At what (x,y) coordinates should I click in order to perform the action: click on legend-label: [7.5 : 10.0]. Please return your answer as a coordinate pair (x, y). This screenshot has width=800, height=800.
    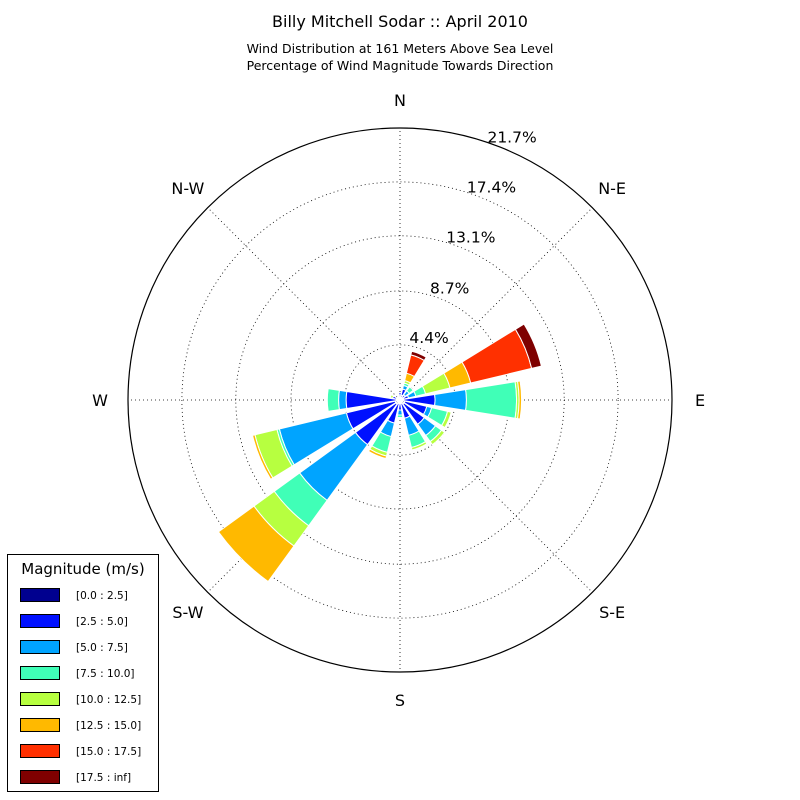
    Looking at the image, I should click on (105, 674).